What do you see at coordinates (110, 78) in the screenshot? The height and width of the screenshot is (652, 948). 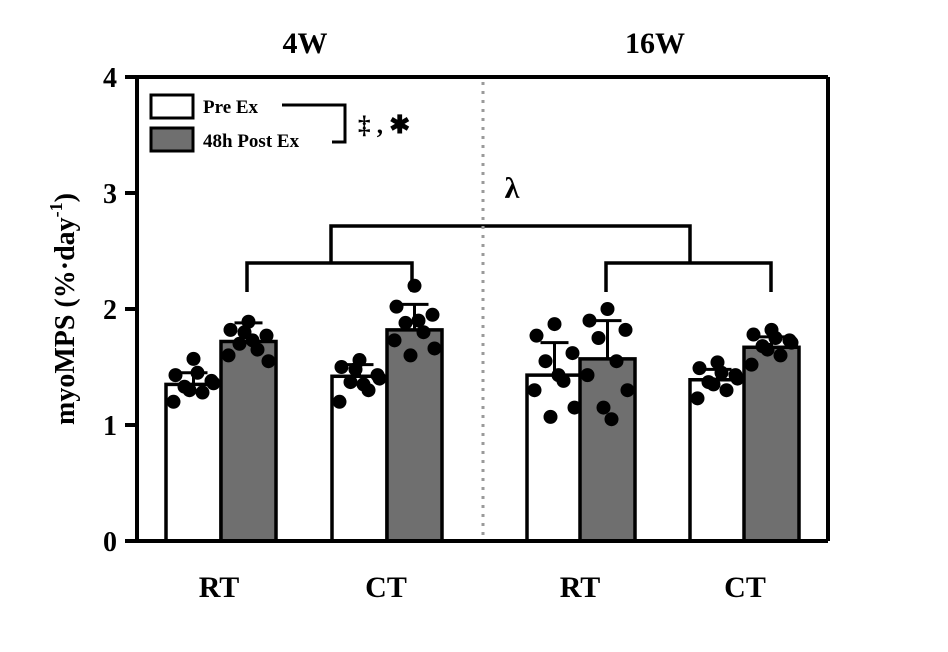 I see `y-tick-label-4: 4` at bounding box center [110, 78].